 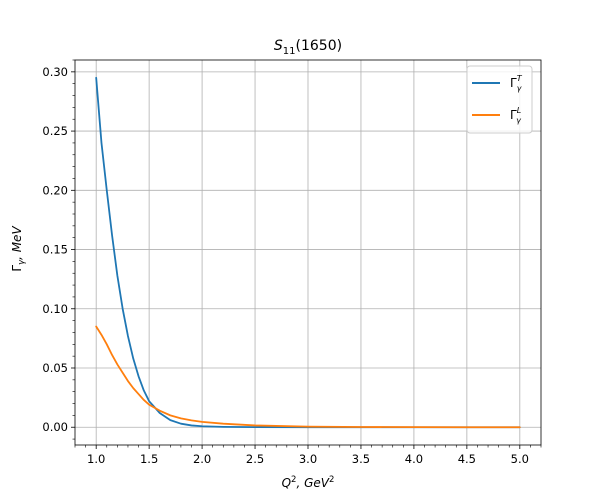 I want to click on x-axis-label: Q2, GeV2, so click(x=308, y=482).